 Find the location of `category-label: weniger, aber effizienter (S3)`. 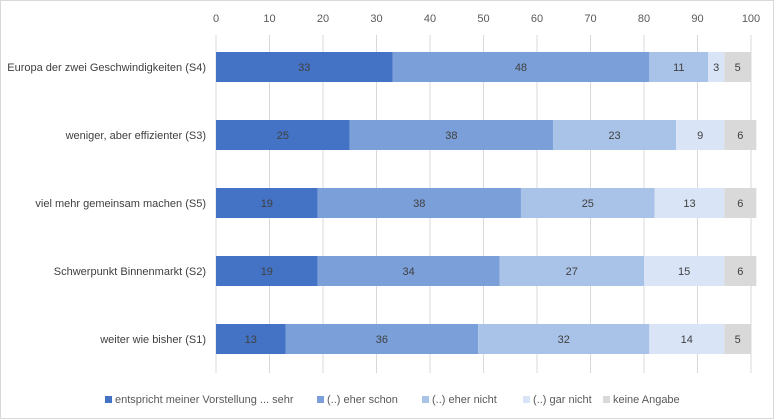

category-label: weniger, aber effizienter (S3) is located at coordinates (135, 136).